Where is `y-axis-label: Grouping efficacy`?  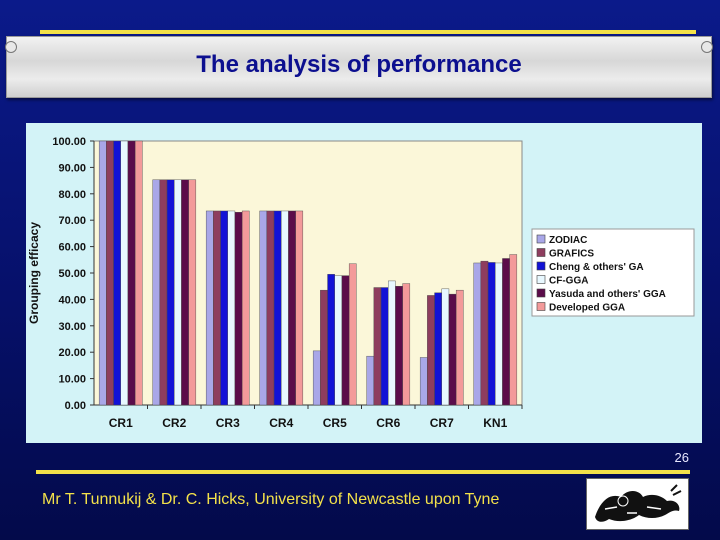 y-axis-label: Grouping efficacy is located at coordinates (34, 273).